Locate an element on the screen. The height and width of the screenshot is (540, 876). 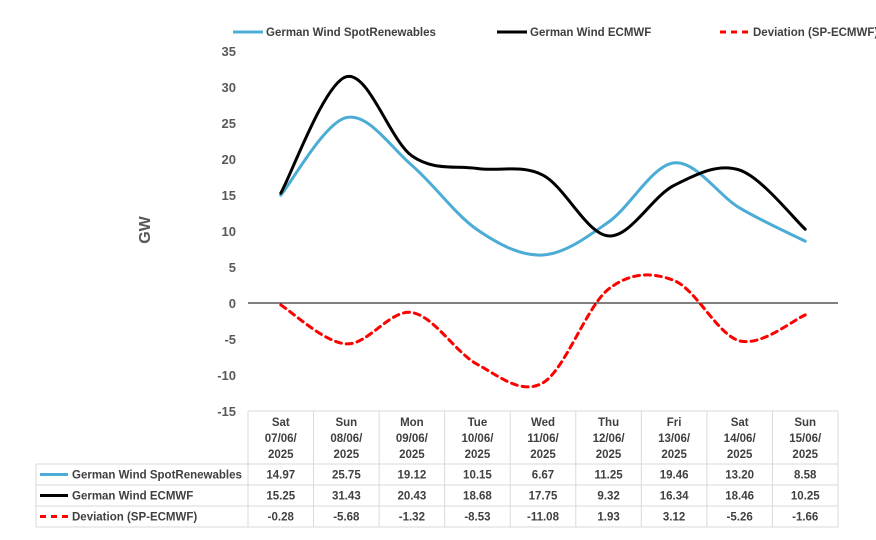
data-cell: 19.12 is located at coordinates (411, 476).